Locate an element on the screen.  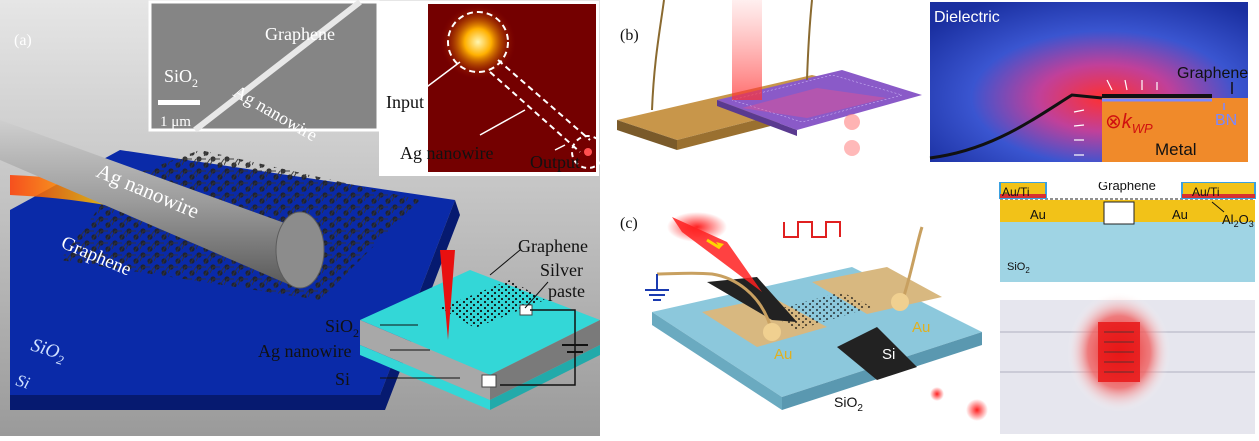
plasmon-field-map is located at coordinates (155, 227).